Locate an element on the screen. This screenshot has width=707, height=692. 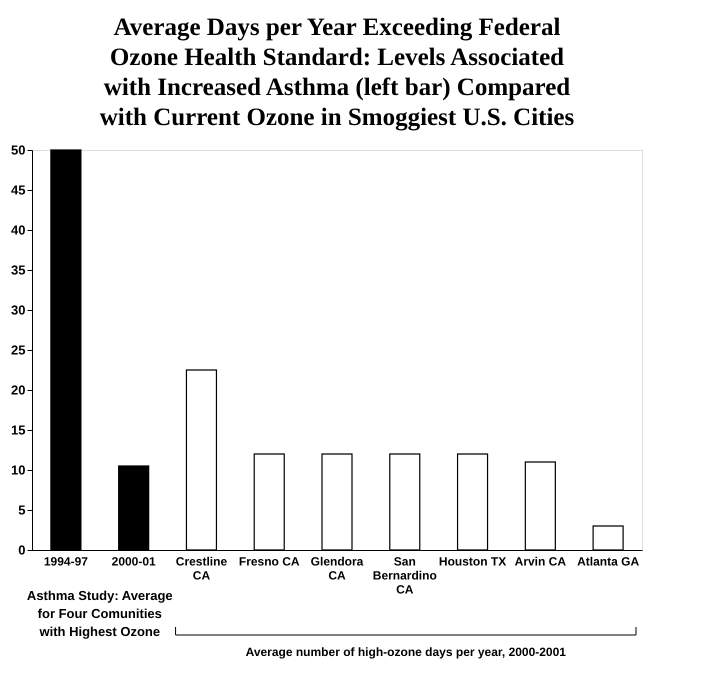
text: Average number of high-ozone days per year, 2000-2001 is located at coordinates (406, 652).